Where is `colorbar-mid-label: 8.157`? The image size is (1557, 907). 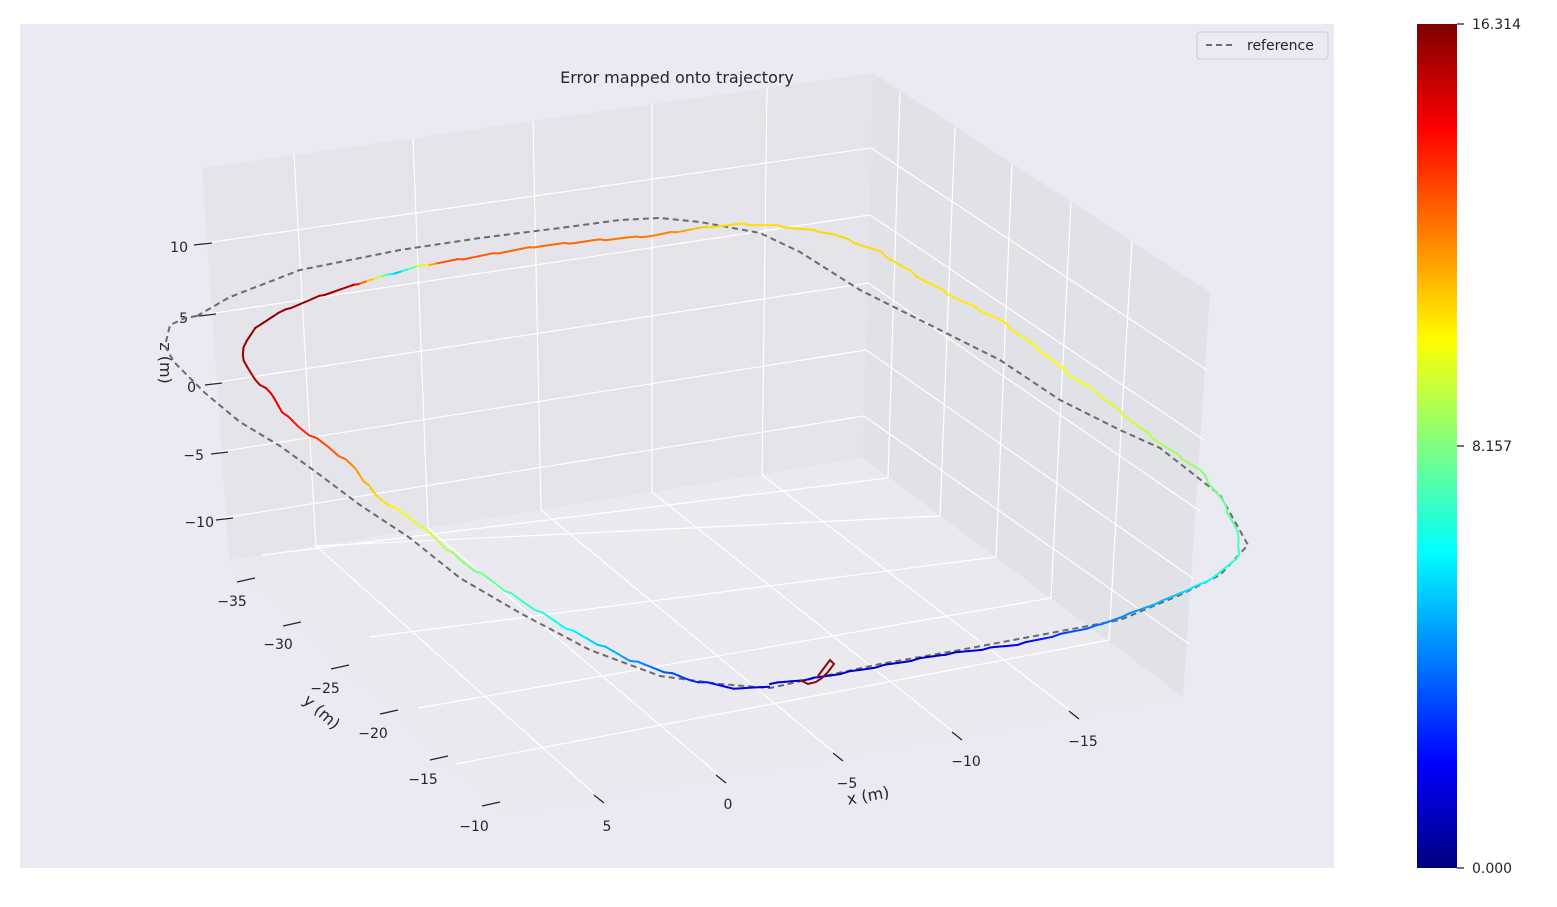
colorbar-mid-label: 8.157 is located at coordinates (1492, 447).